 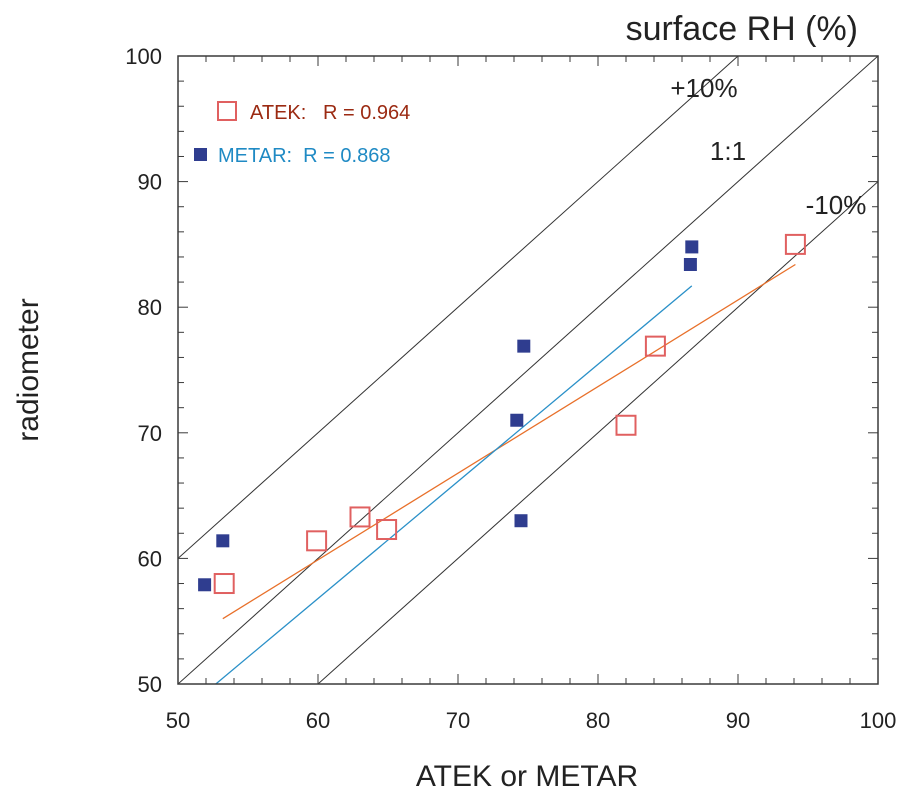 I want to click on x-tick-label: 90, so click(x=738, y=720).